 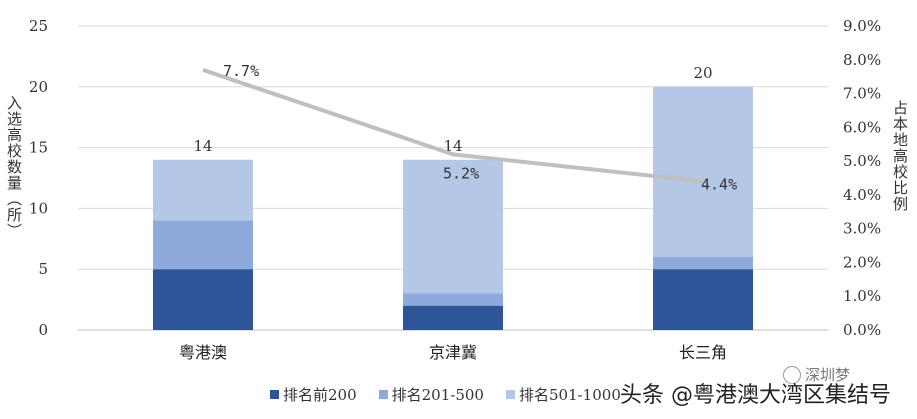 I want to click on ratio-label: 7.7%, so click(x=241, y=71).